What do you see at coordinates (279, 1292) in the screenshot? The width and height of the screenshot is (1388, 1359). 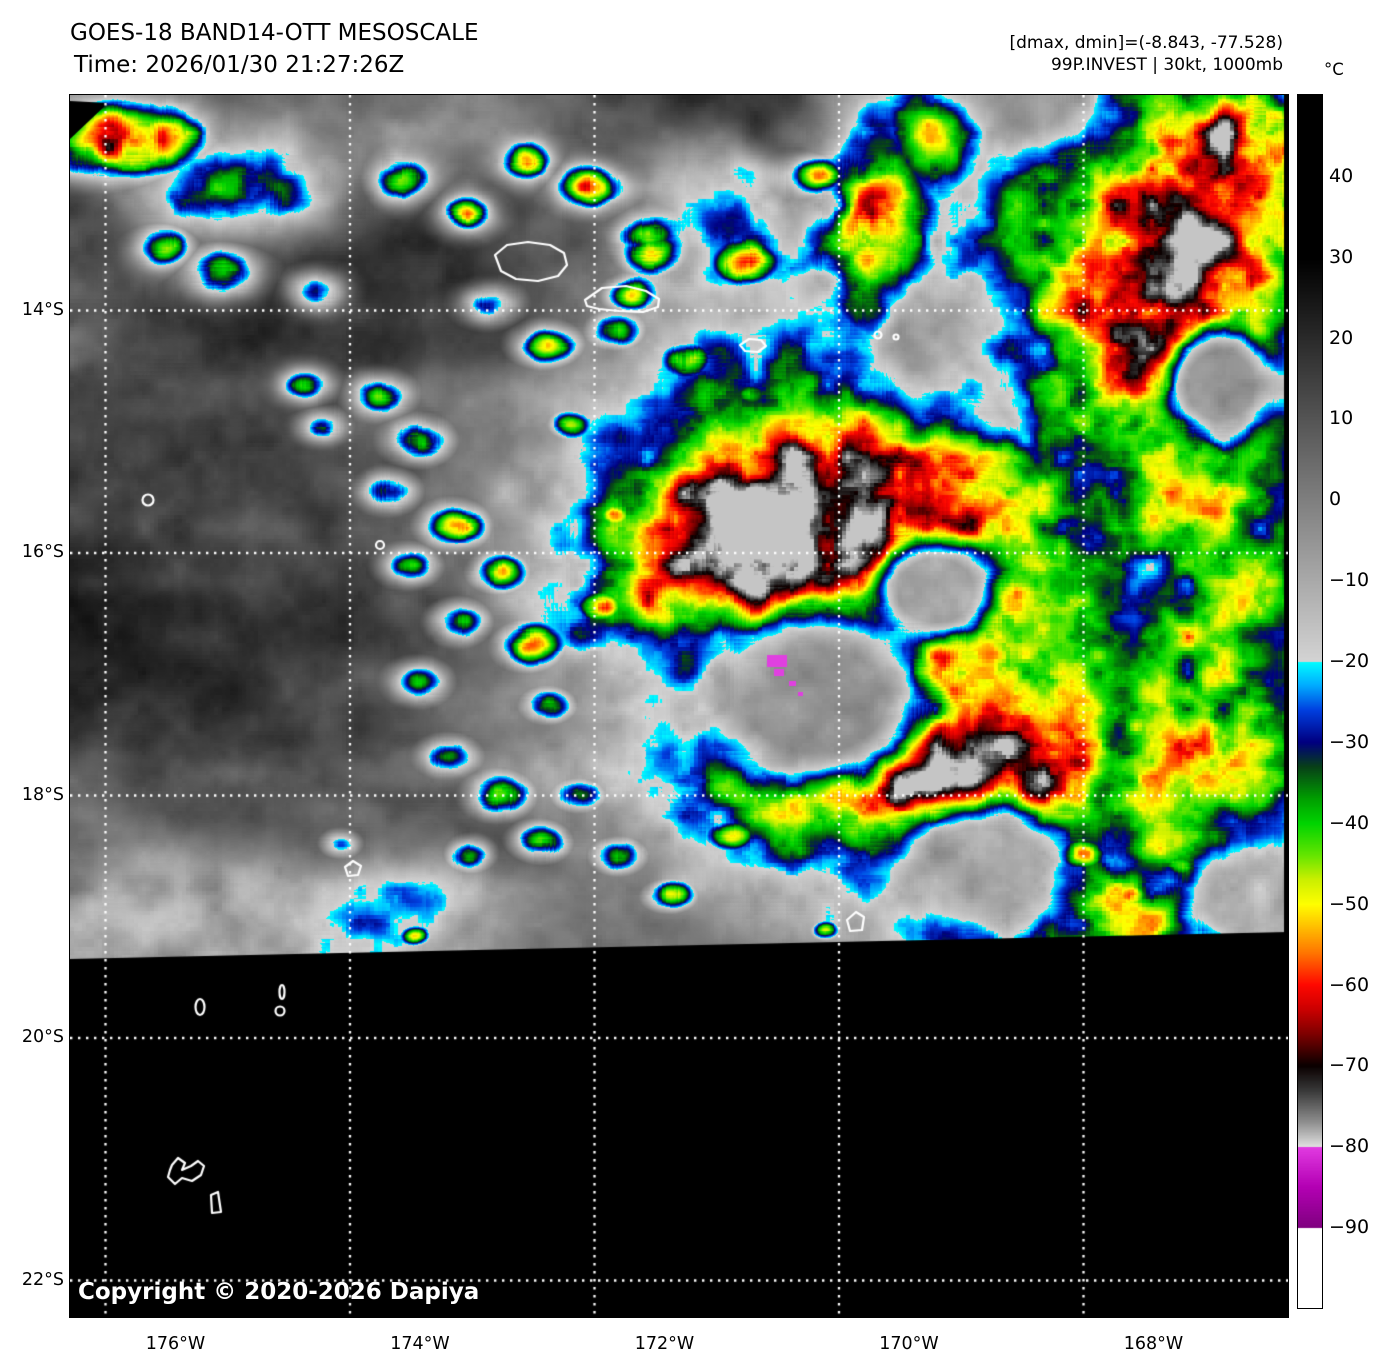 I see `copyright-text: Copyright © 2020-2026 Dapiya` at bounding box center [279, 1292].